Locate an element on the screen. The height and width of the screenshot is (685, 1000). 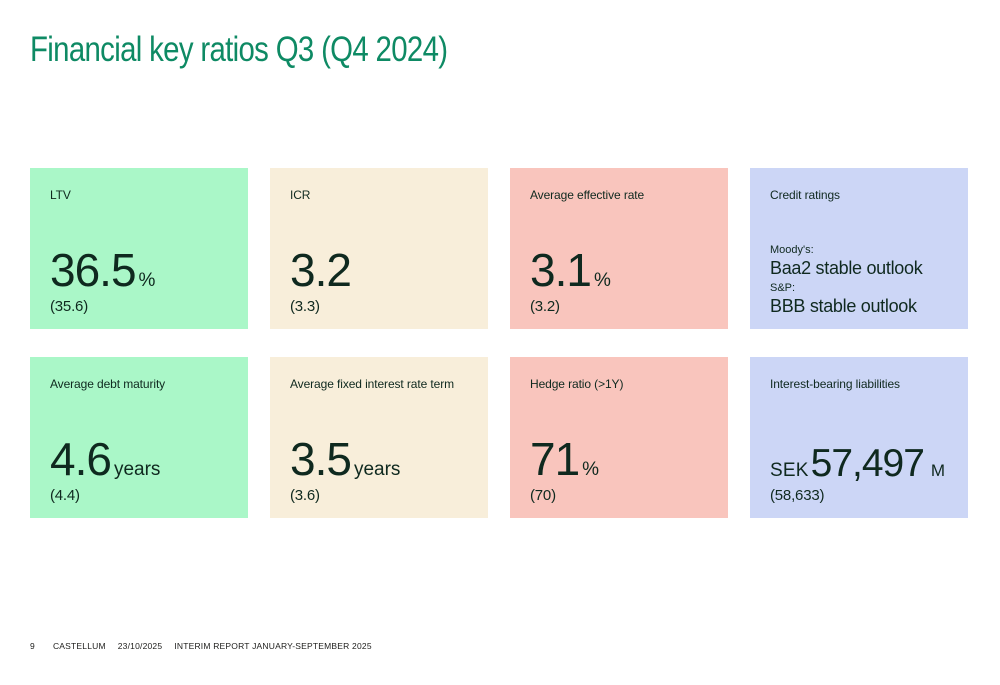
kpi-card-average-debt-maturity: Average debt maturity 4.6 years (4.4) is located at coordinates (139, 437).